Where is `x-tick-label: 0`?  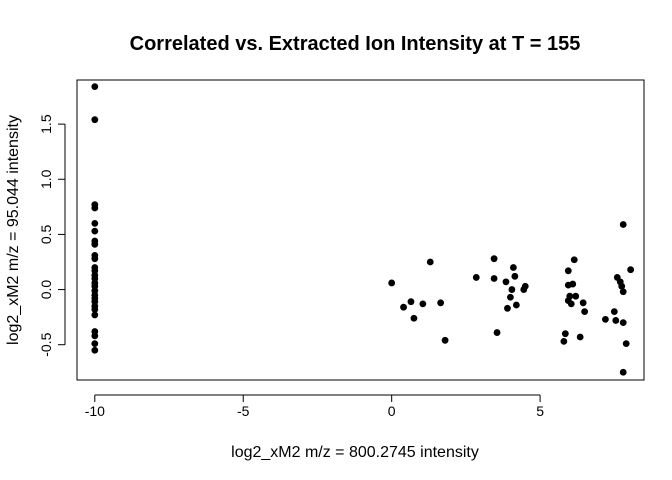 x-tick-label: 0 is located at coordinates (392, 411).